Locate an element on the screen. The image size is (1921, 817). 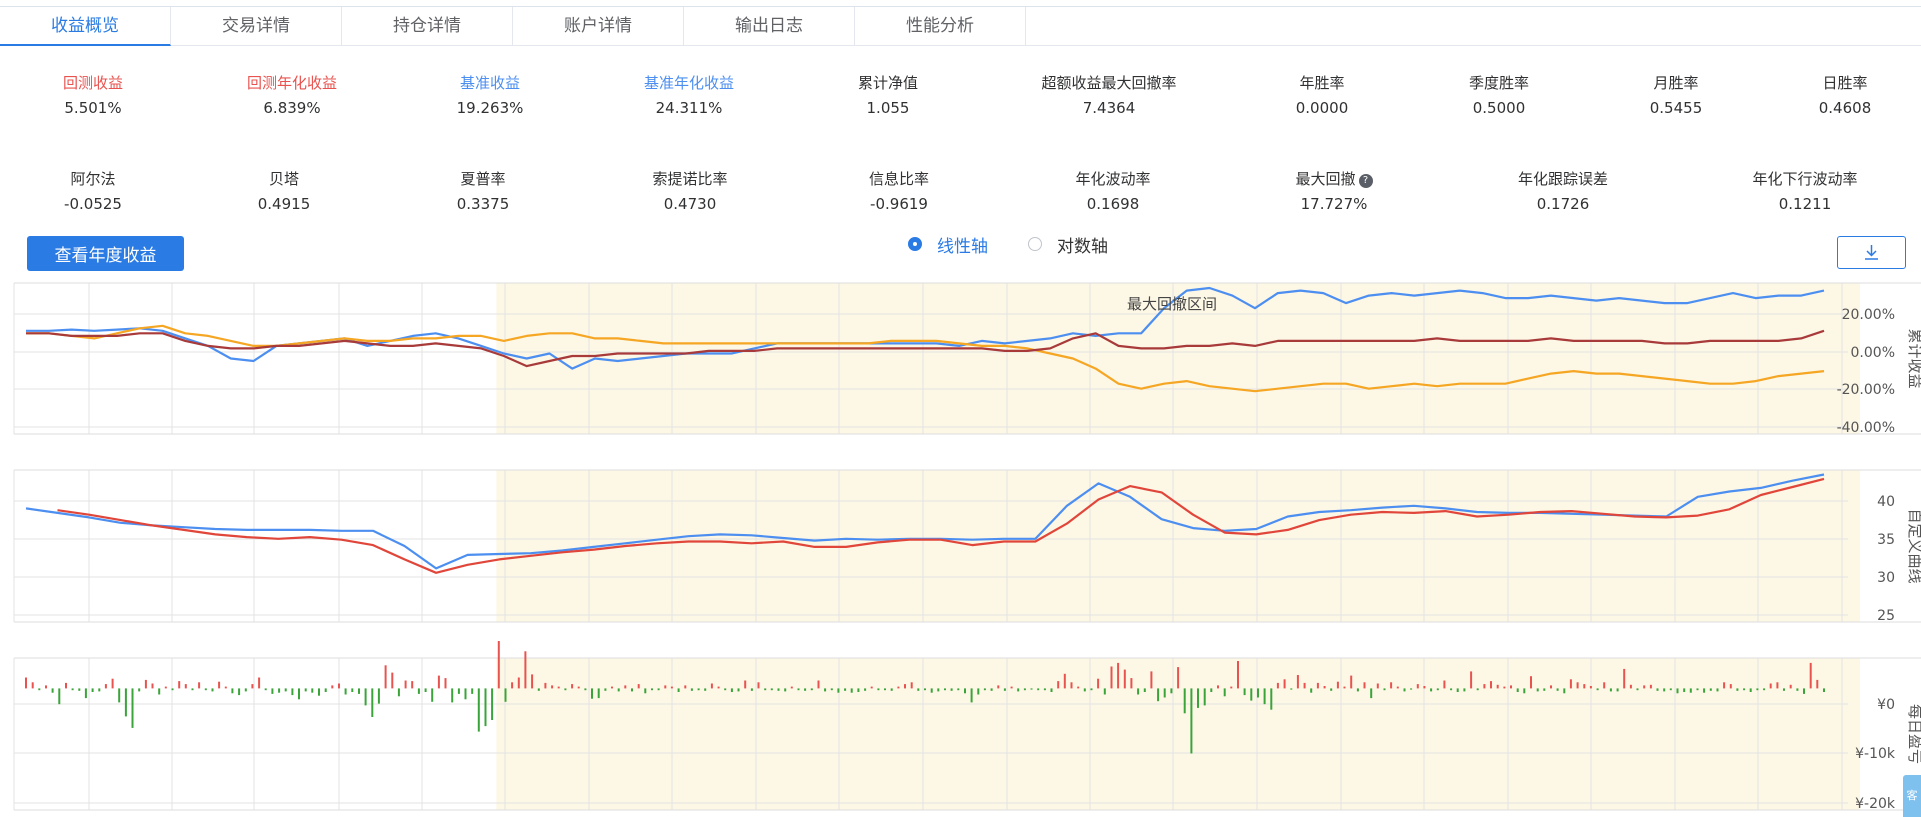
question-icon: ? is located at coordinates (1365, 181).